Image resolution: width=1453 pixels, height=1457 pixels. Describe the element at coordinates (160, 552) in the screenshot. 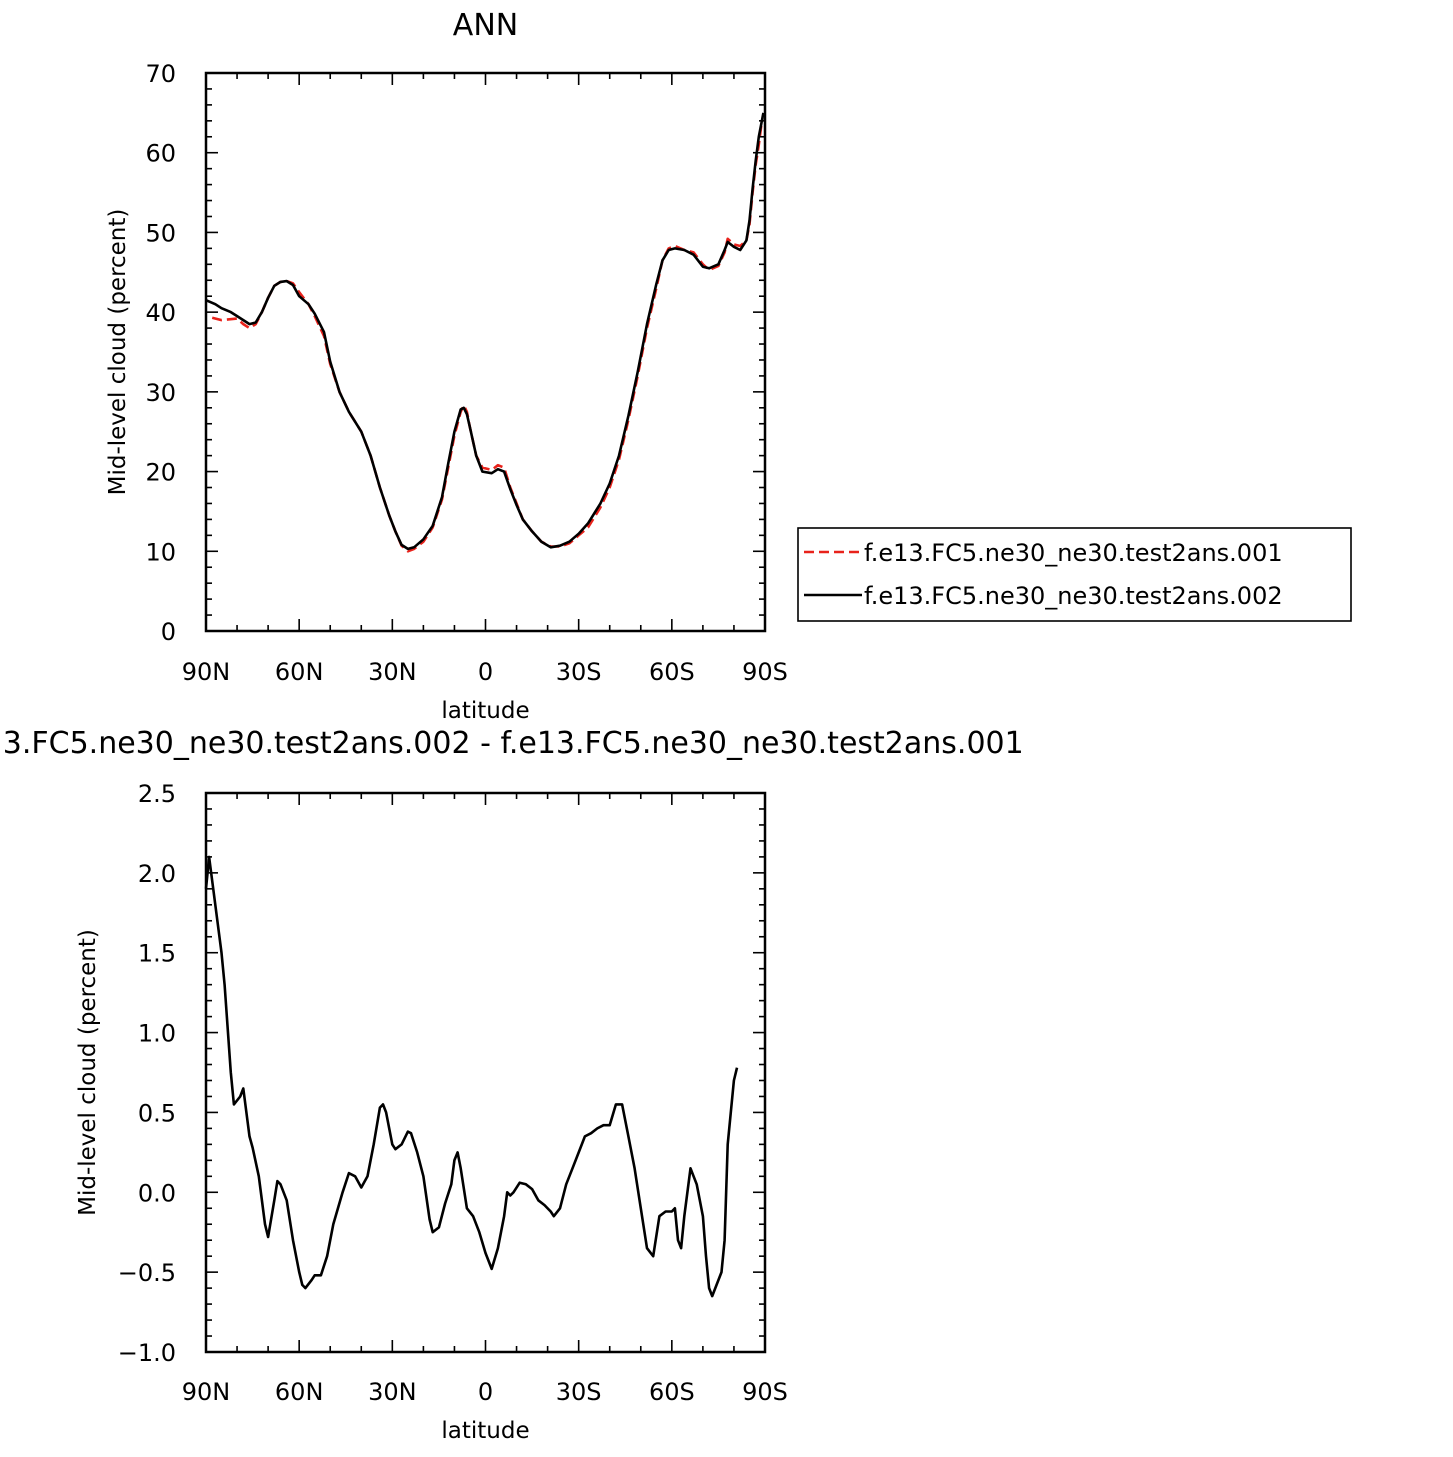

I see `y-tick-label: 10` at that location.